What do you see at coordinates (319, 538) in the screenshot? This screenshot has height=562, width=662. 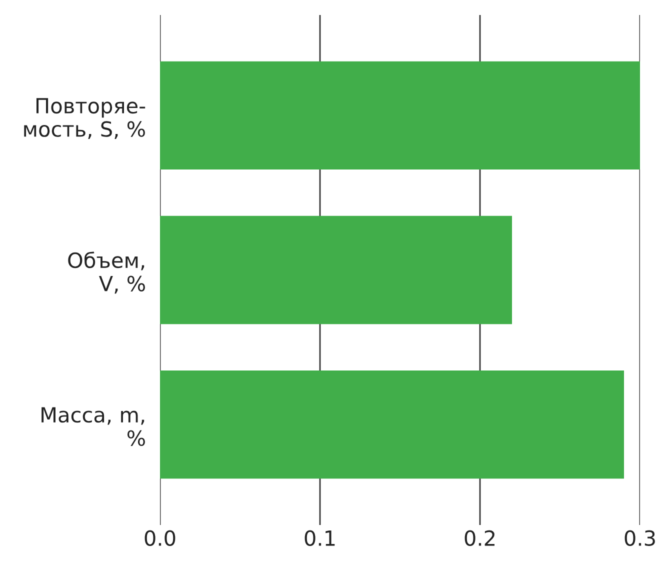 I see `x-tick-label: 0.1` at bounding box center [319, 538].